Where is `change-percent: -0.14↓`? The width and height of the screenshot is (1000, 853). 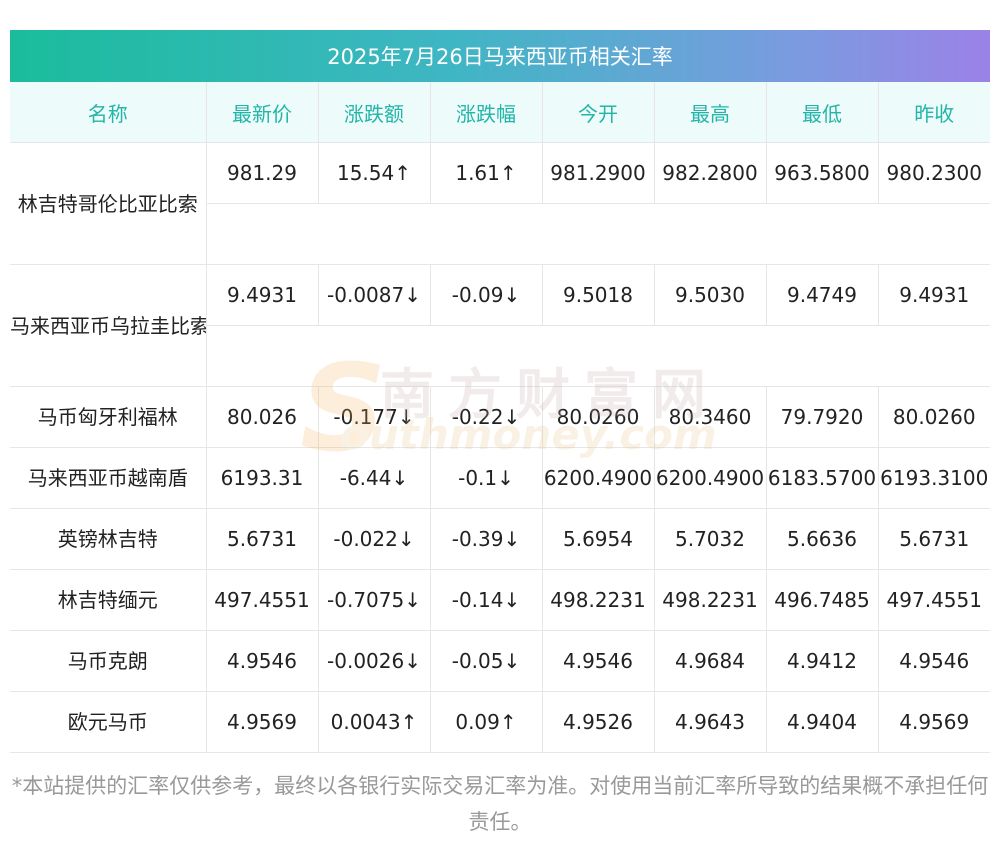 change-percent: -0.14↓ is located at coordinates (486, 600).